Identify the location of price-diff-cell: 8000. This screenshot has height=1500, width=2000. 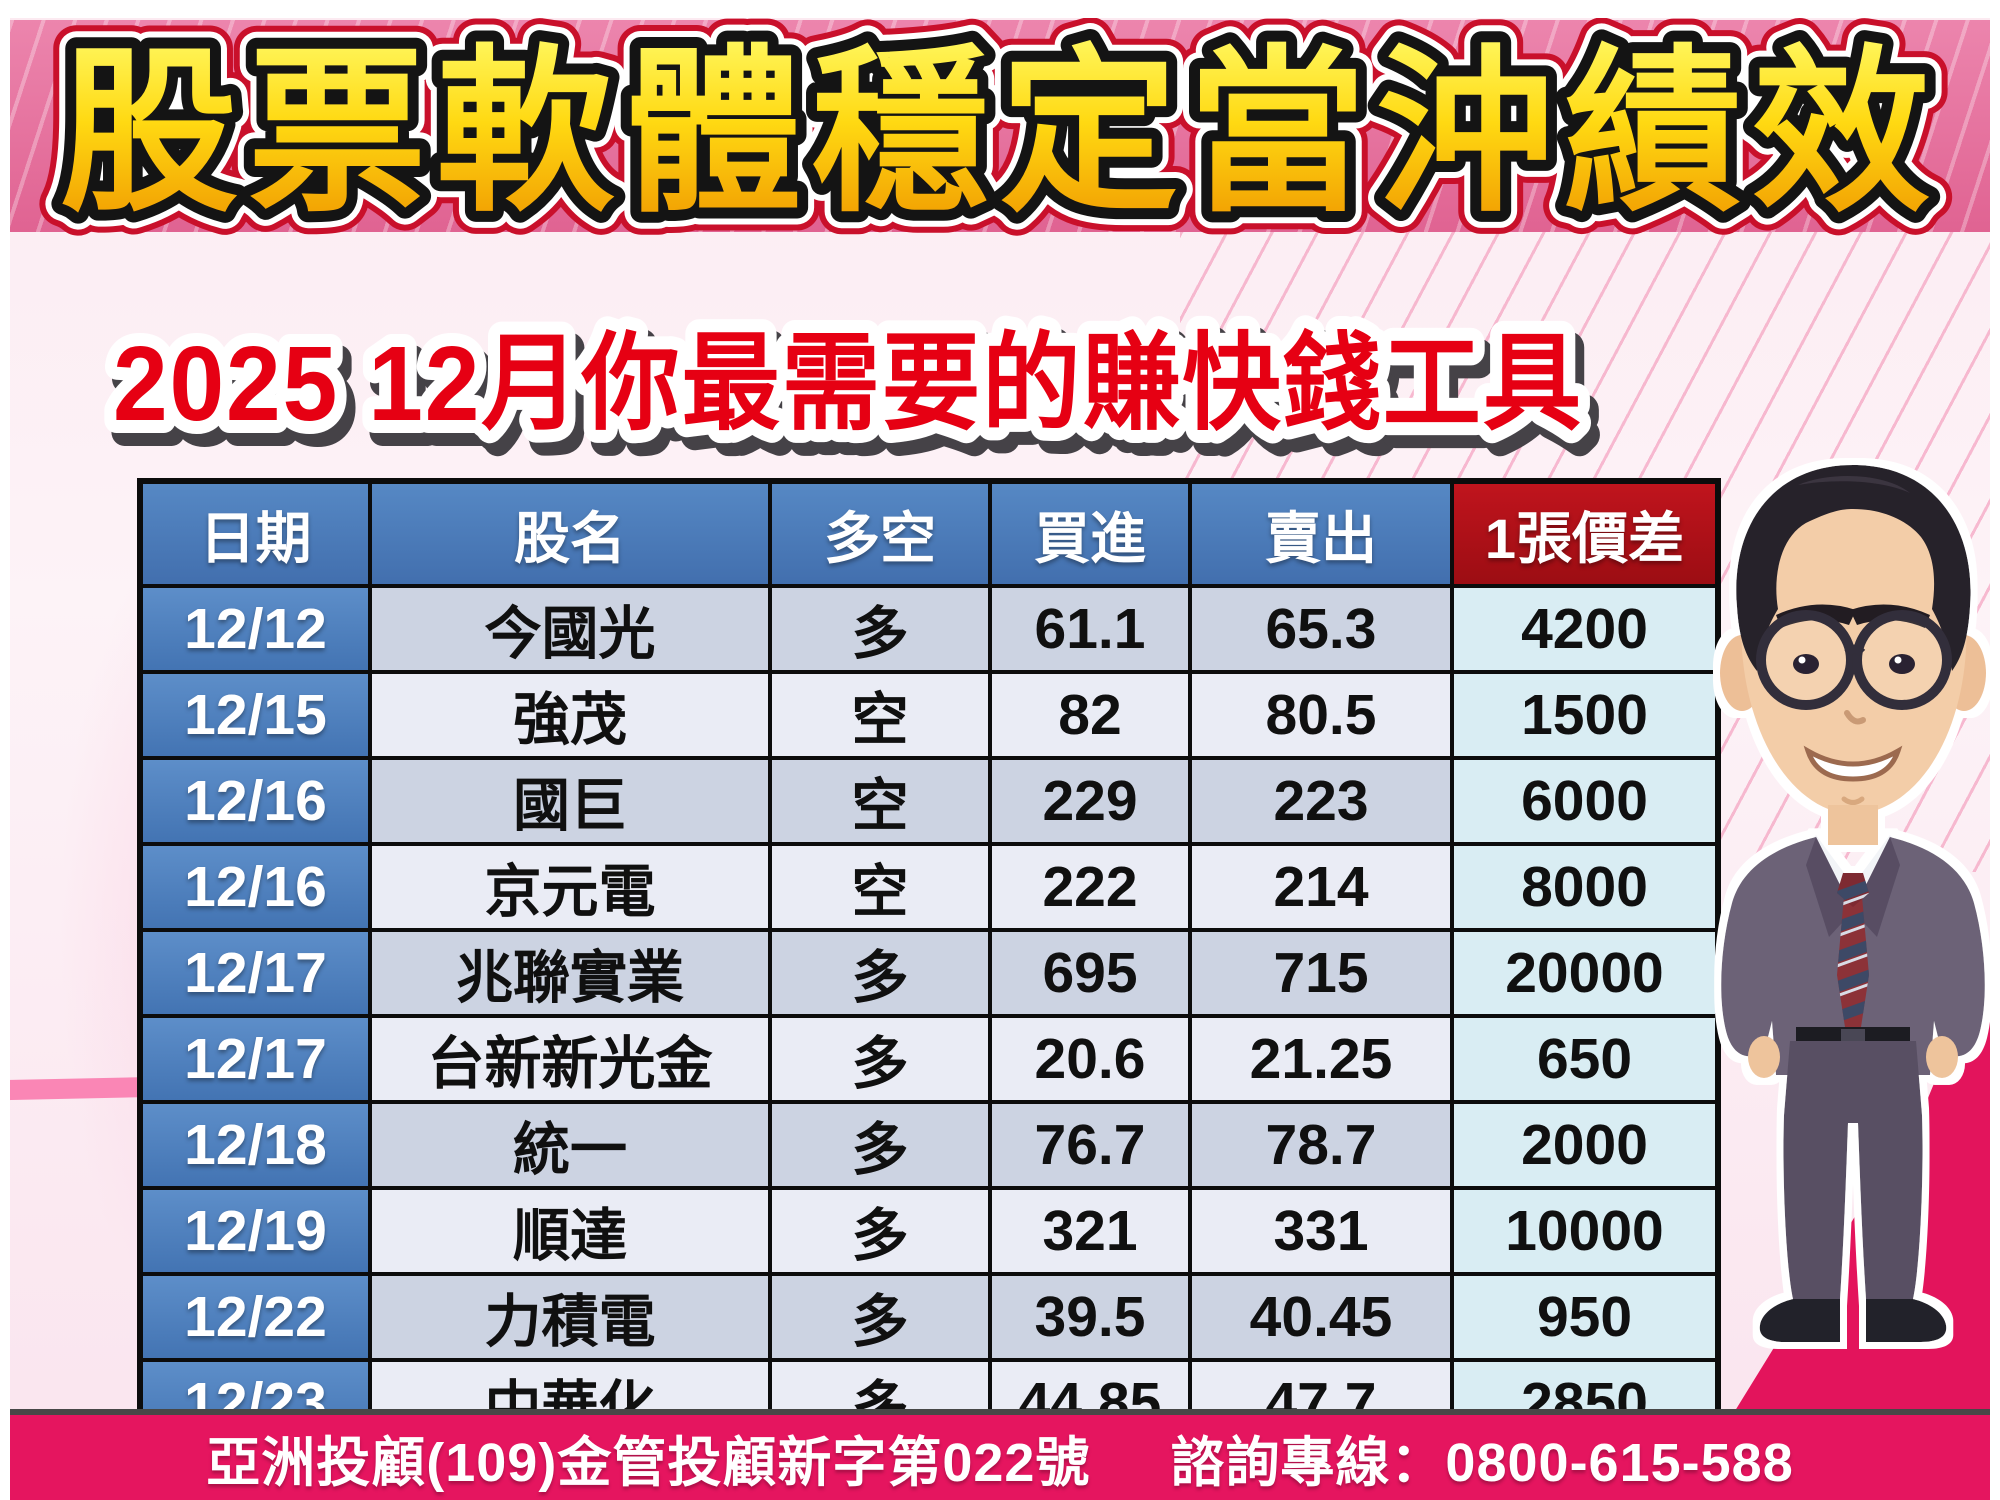
(1585, 887).